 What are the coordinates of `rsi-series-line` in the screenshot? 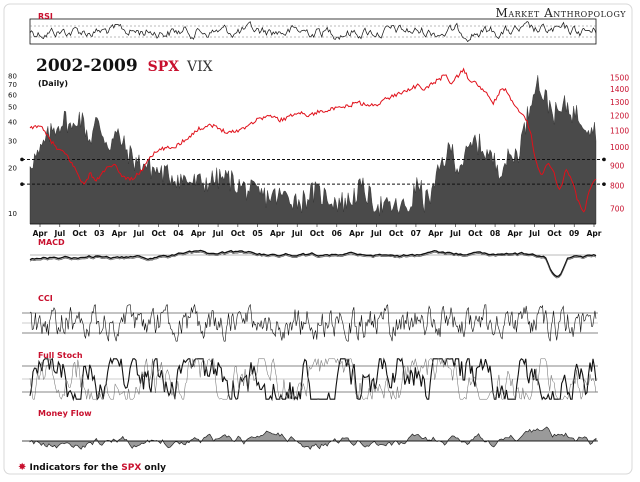 It's located at (313, 32).